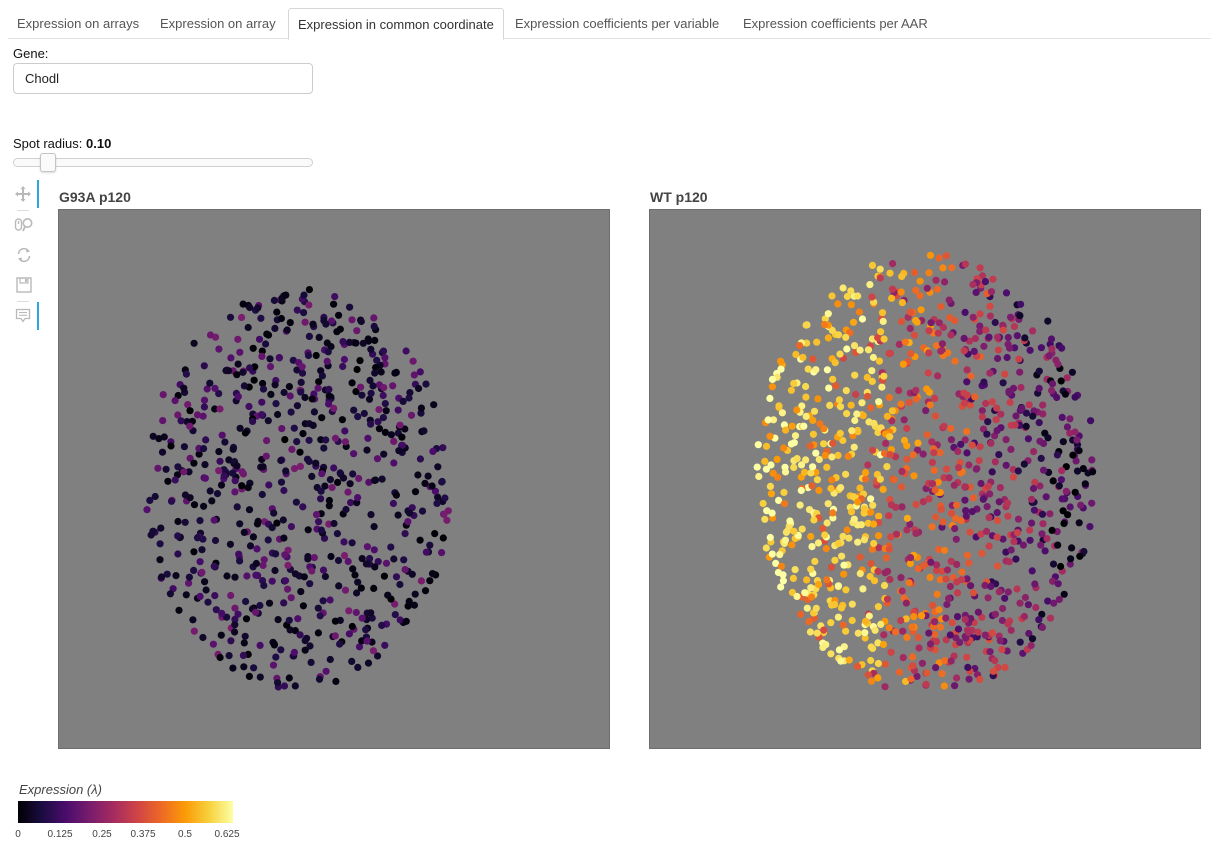  What do you see at coordinates (47, 162) in the screenshot?
I see `spot-radius-slider-handle` at bounding box center [47, 162].